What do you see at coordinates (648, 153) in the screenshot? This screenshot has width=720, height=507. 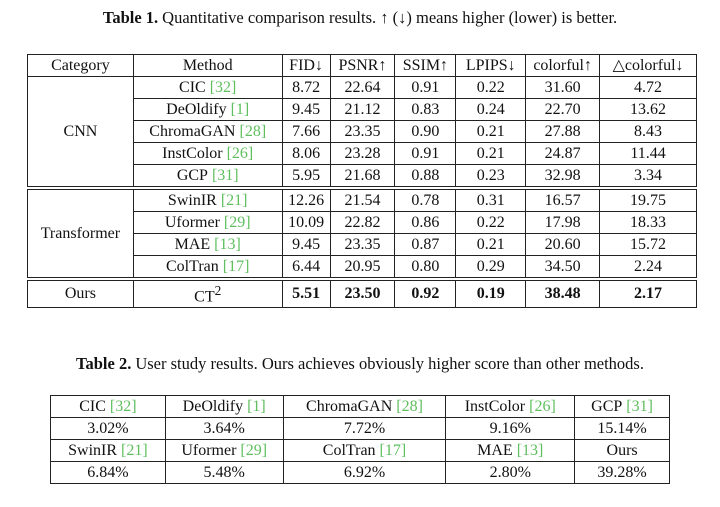 I see `value-cell: 11.44` at bounding box center [648, 153].